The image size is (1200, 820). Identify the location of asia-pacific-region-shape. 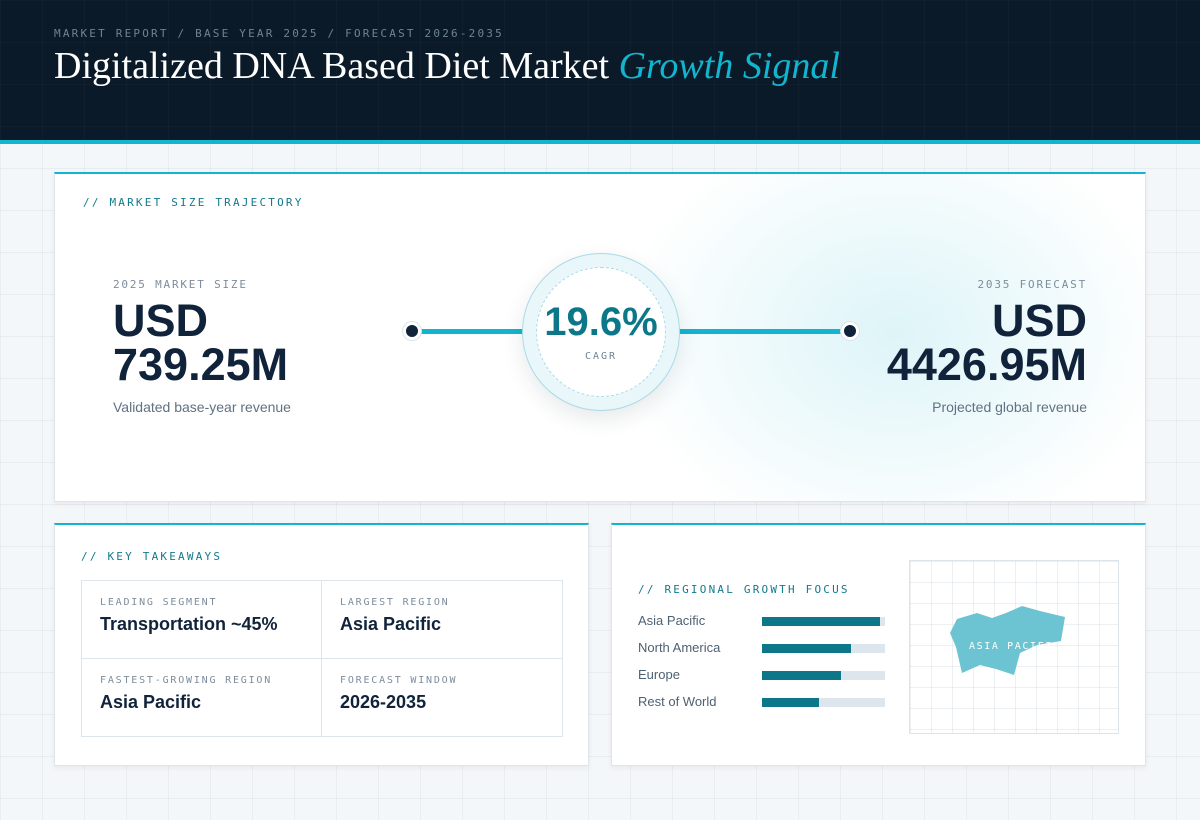
(1007, 640).